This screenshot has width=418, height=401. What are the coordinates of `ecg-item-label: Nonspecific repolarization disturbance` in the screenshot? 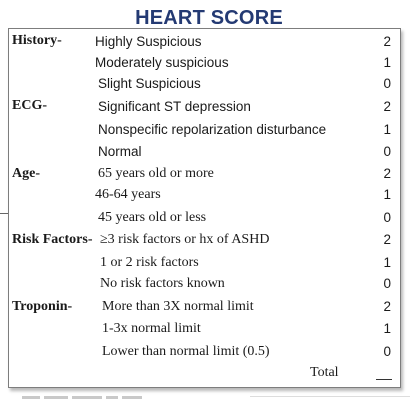 It's located at (212, 129).